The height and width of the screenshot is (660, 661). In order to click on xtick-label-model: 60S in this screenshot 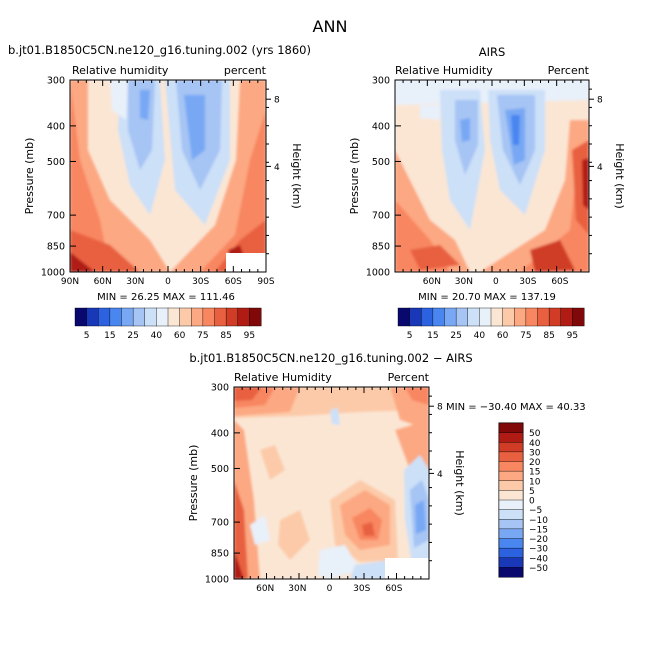, I will do `click(233, 282)`.